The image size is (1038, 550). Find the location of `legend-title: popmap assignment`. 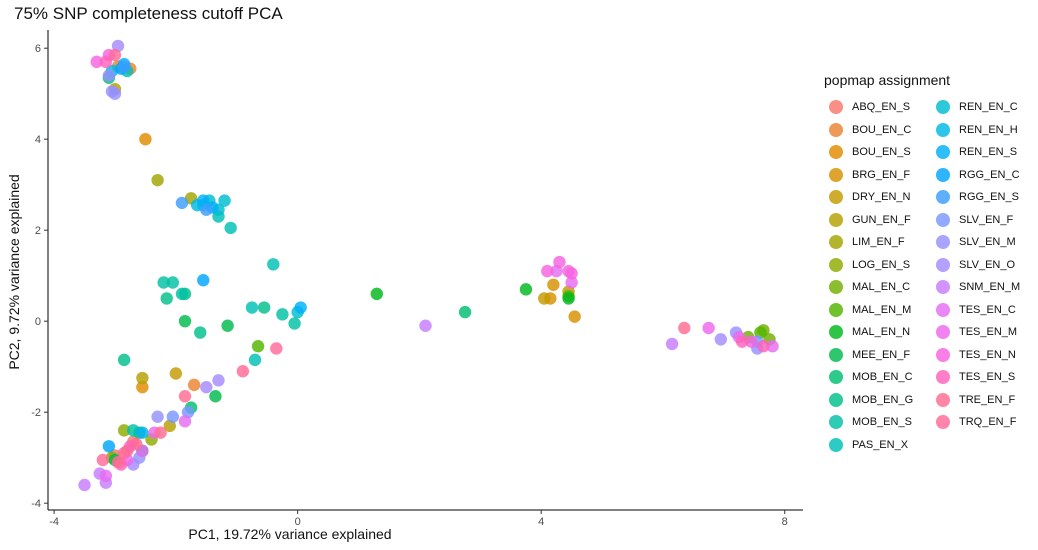

legend-title: popmap assignment is located at coordinates (887, 80).